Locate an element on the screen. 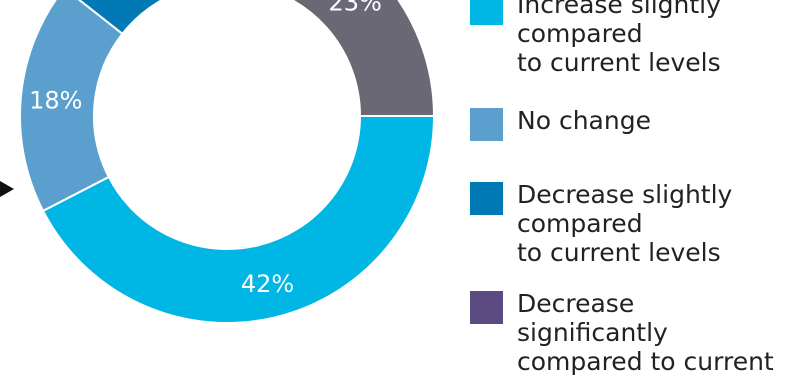  legend-label: No change is located at coordinates (584, 120).